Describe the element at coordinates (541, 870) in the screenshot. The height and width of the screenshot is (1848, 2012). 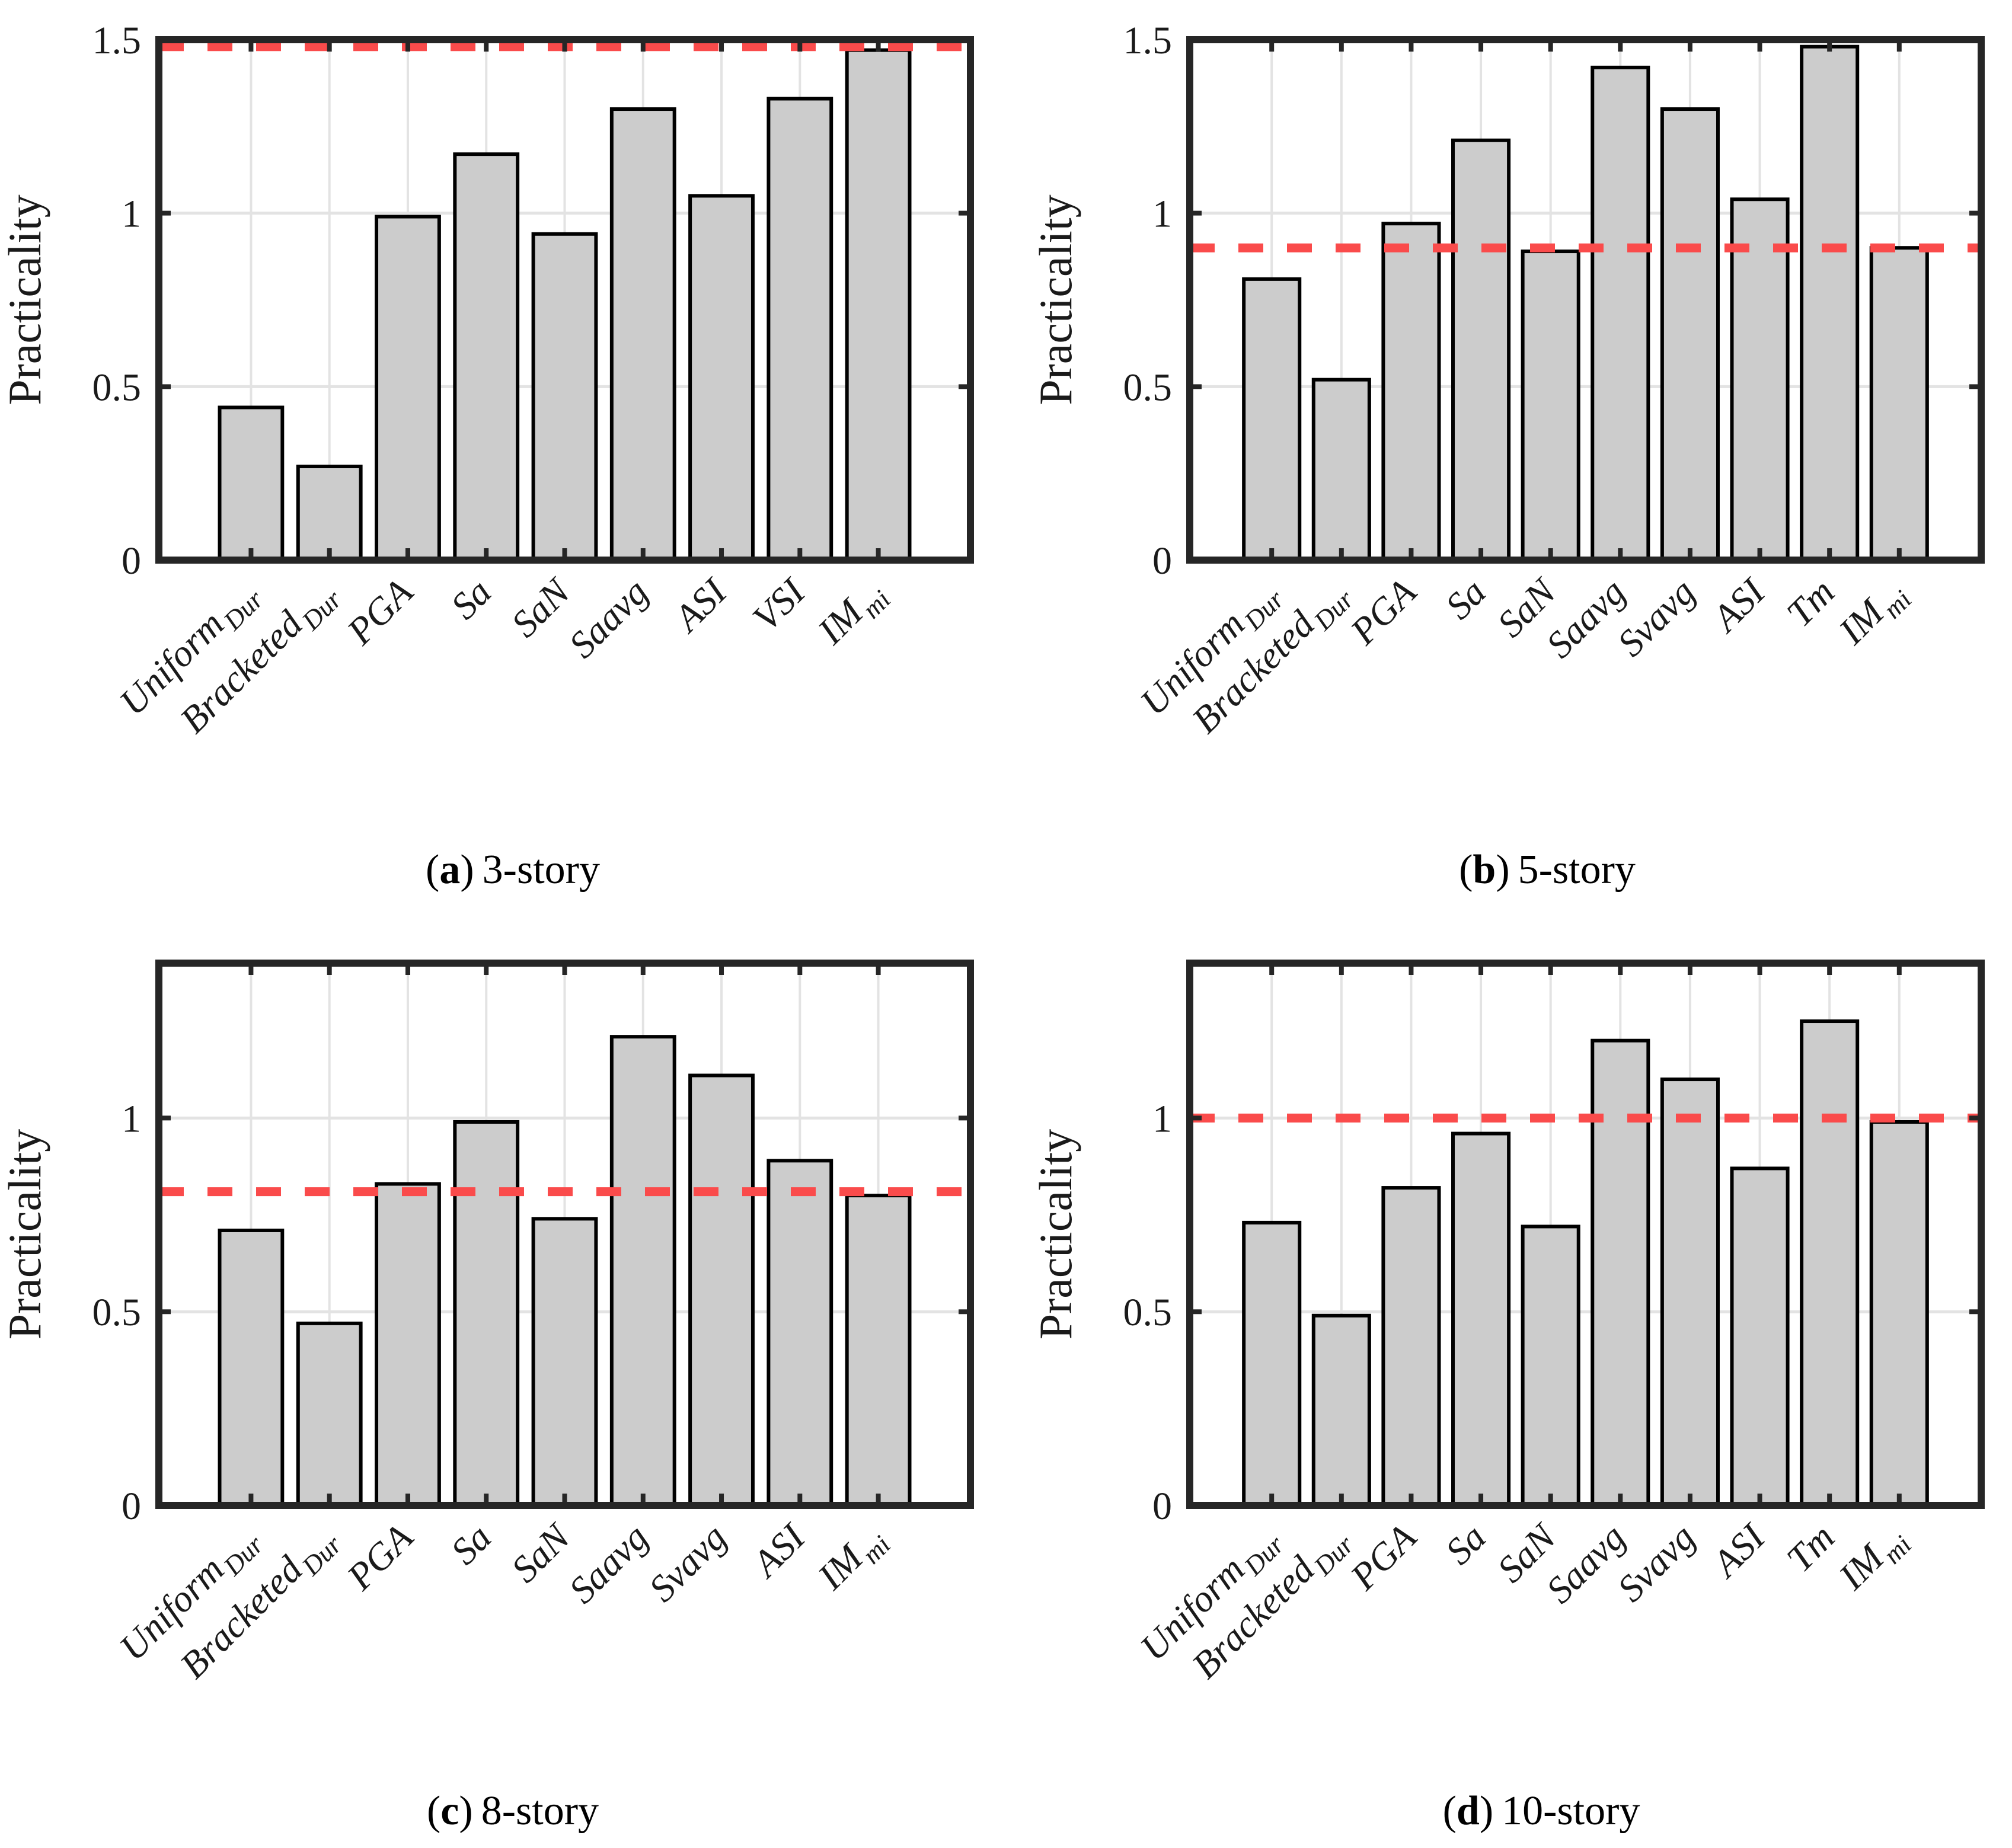
I see `caption-title: 3-story` at that location.